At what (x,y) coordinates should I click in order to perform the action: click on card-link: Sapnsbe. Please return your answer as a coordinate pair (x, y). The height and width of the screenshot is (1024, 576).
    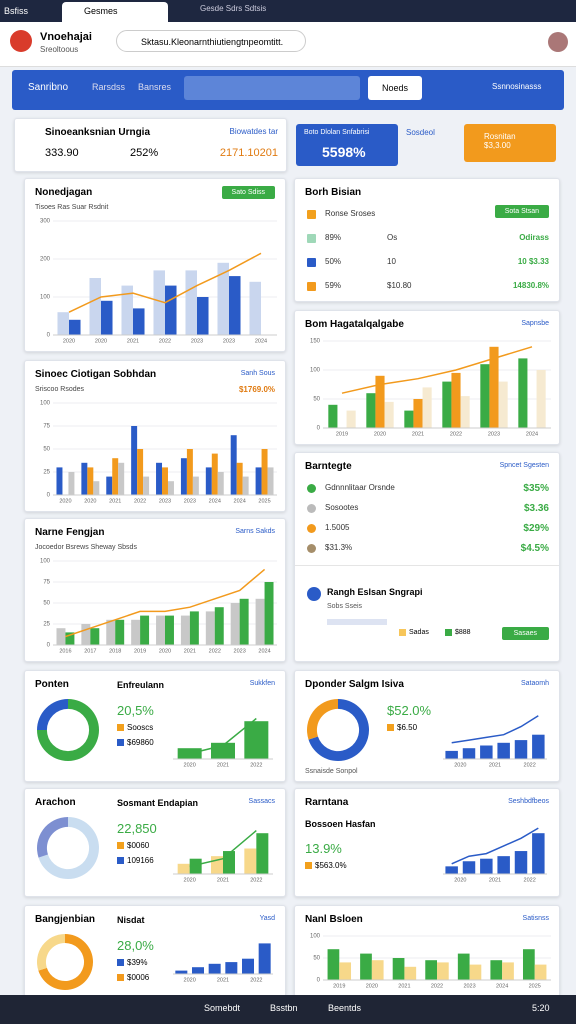
    Looking at the image, I should click on (535, 323).